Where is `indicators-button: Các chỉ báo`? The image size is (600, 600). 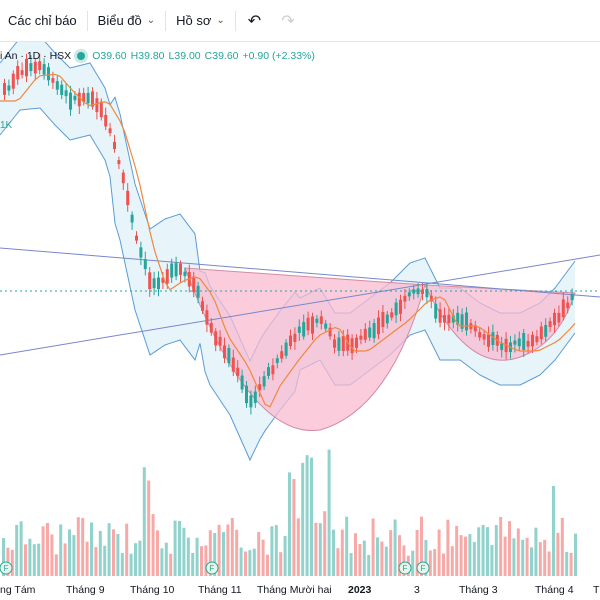
indicators-button: Các chỉ báo is located at coordinates (42, 21).